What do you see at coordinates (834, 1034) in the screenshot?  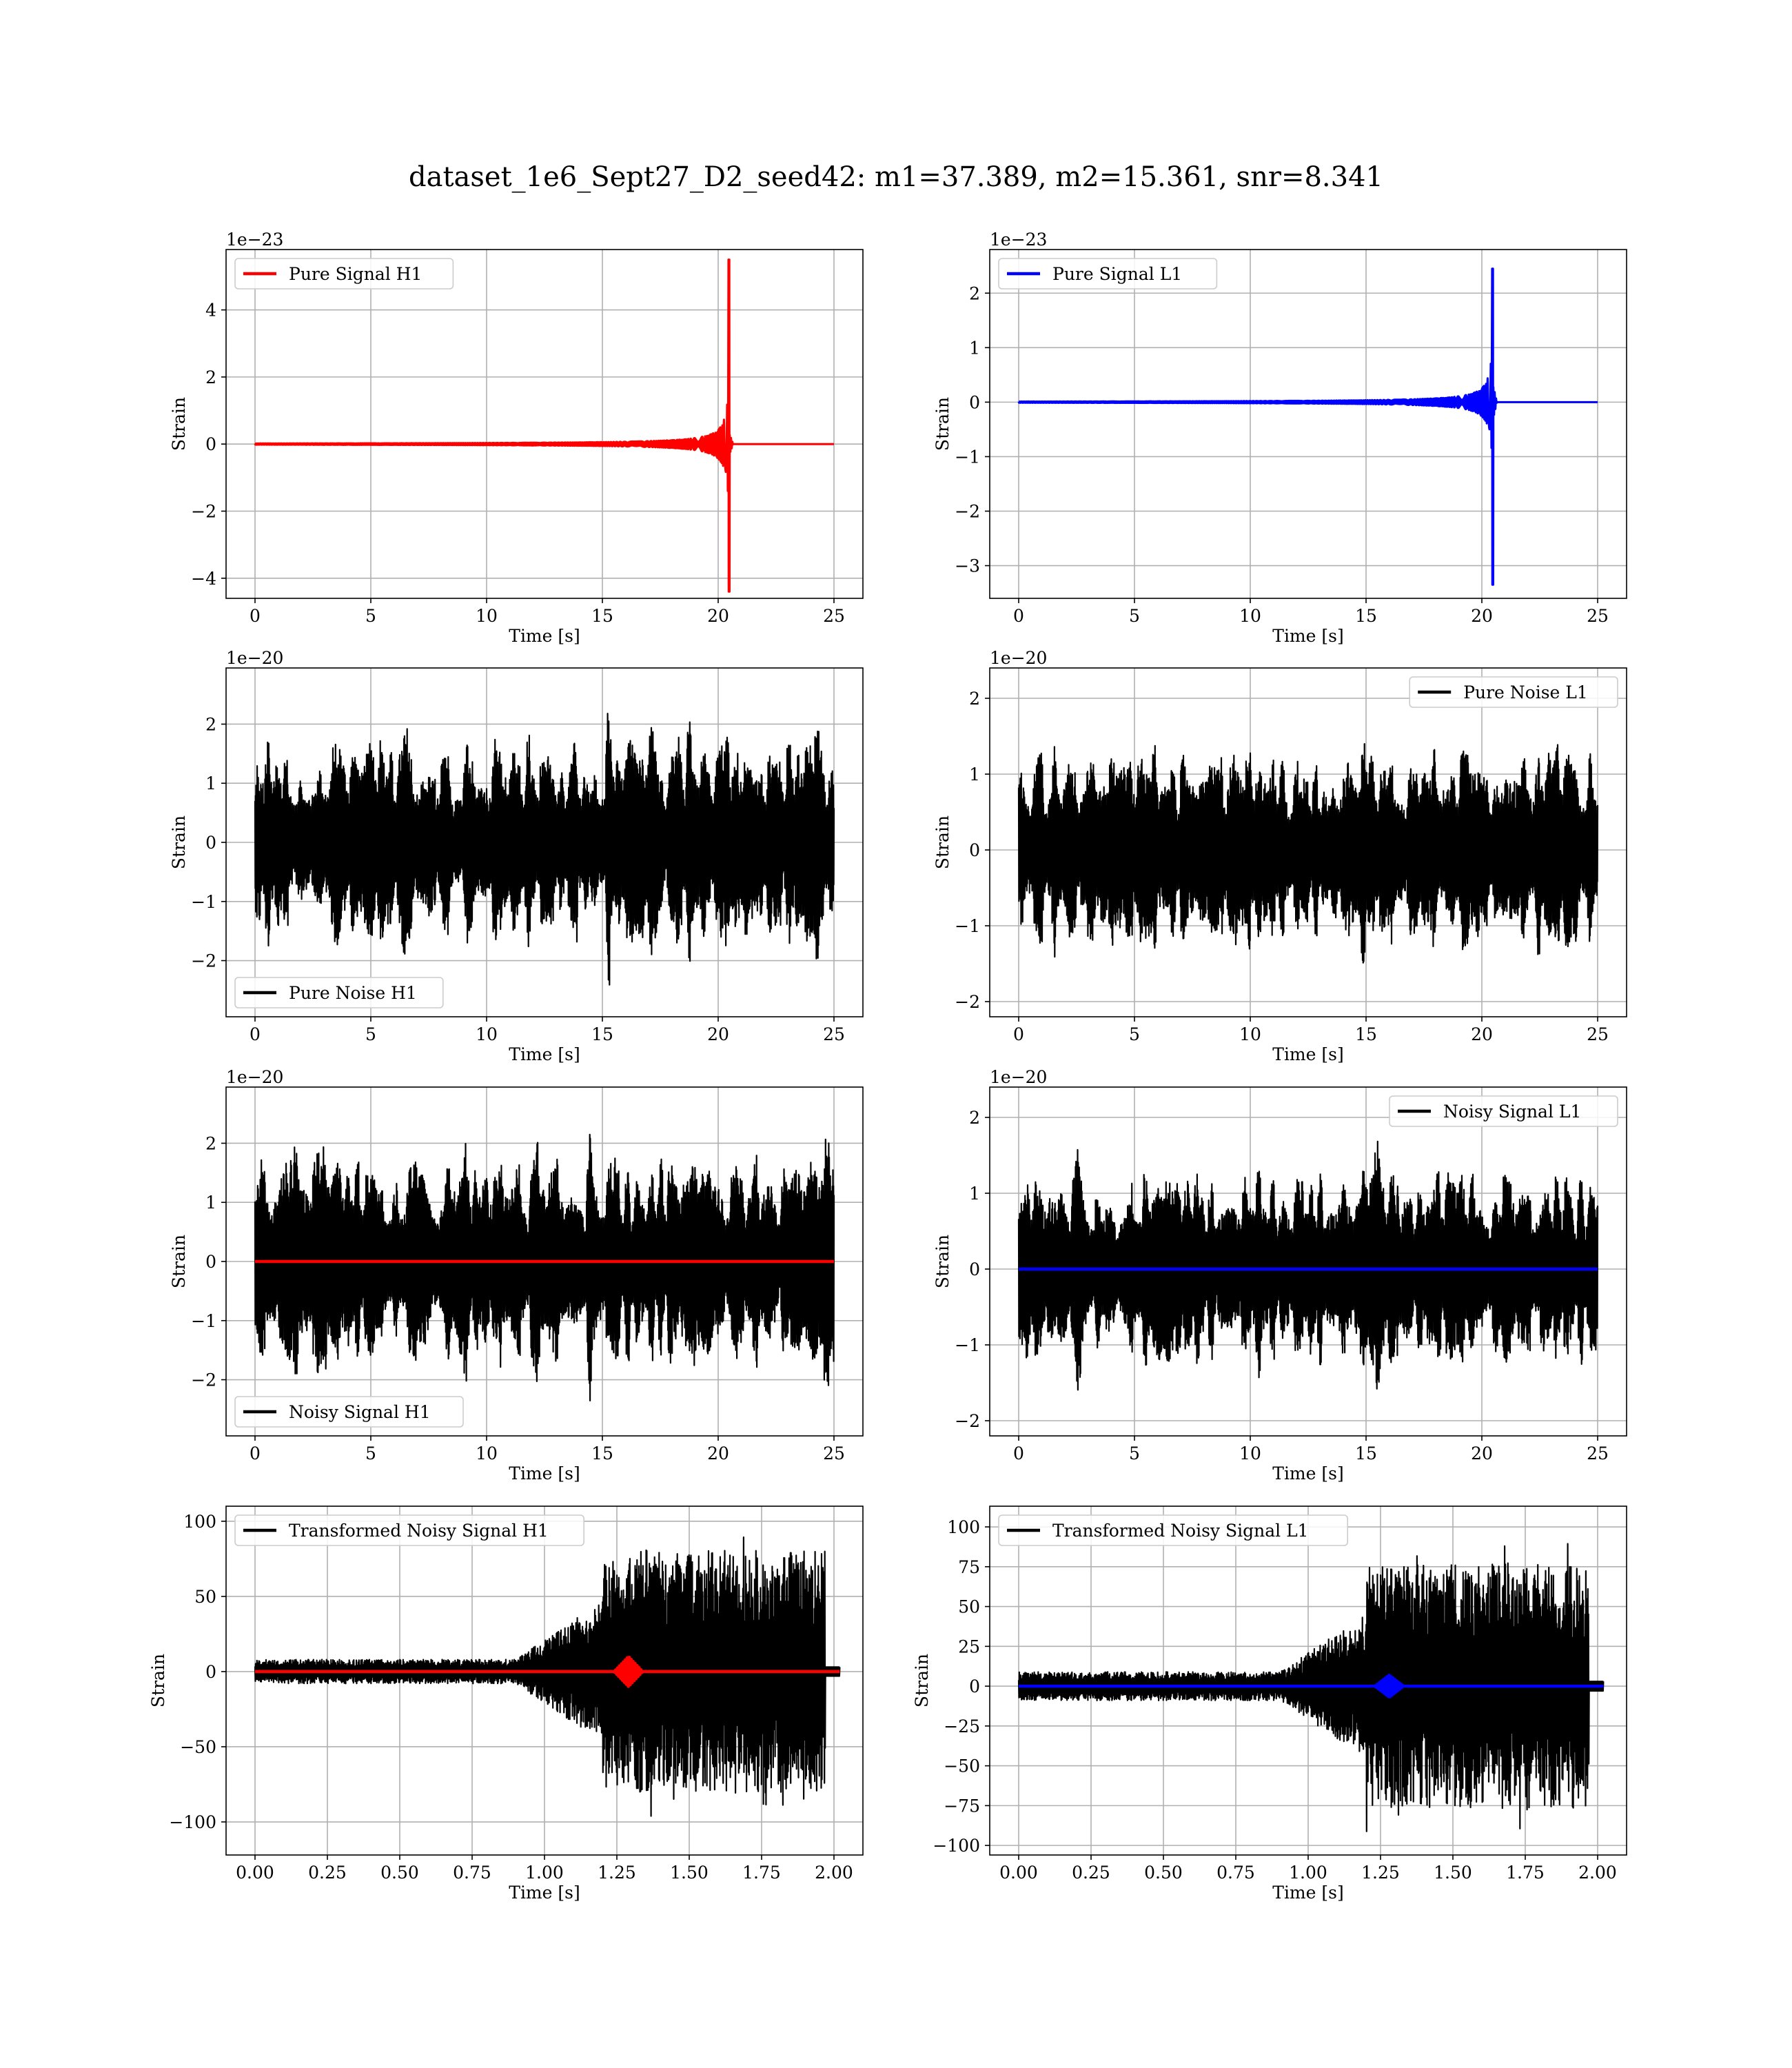 I see `x-tick-label: 25` at bounding box center [834, 1034].